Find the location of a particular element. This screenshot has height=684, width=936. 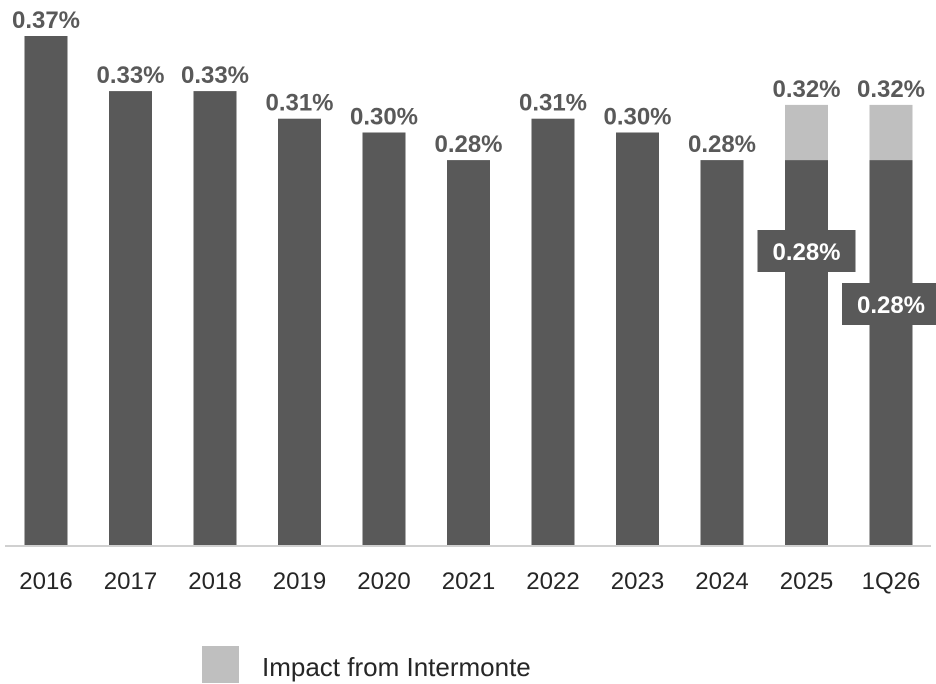

legend: Impact from Intermonte is located at coordinates (366, 664).